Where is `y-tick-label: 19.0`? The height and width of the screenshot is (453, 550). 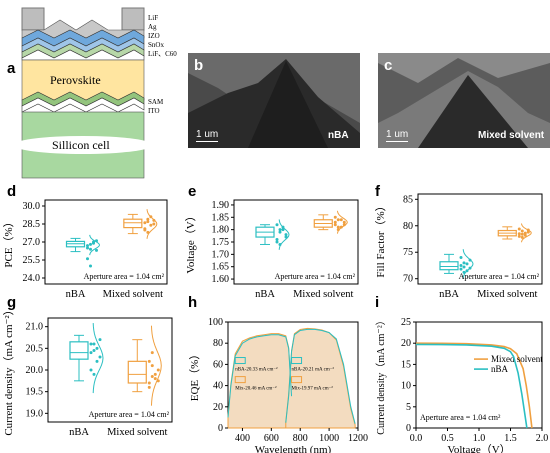 y-tick-label: 19.0 is located at coordinates (35, 413).